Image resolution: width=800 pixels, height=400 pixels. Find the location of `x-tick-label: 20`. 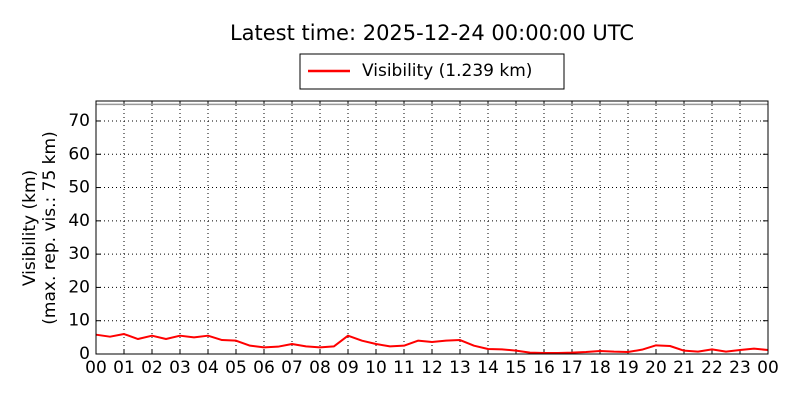

x-tick-label: 20 is located at coordinates (656, 368).